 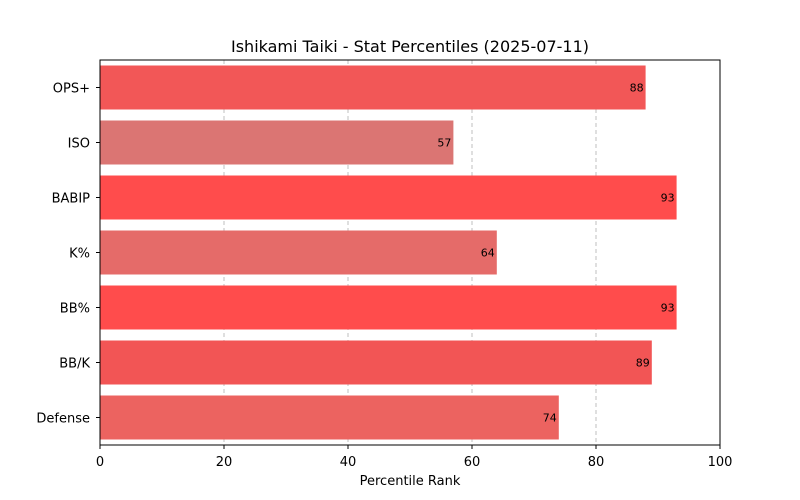 What do you see at coordinates (488, 253) in the screenshot?
I see `bar-value-label: 64` at bounding box center [488, 253].